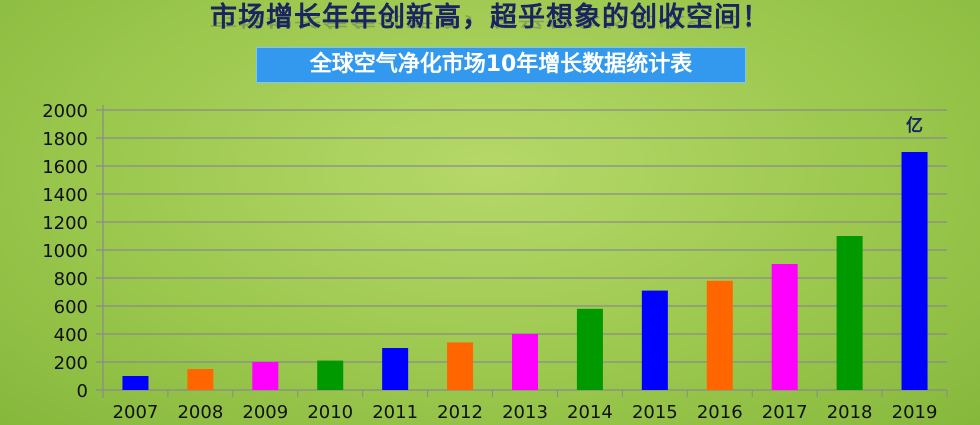 The width and height of the screenshot is (980, 425). I want to click on bar-2008, so click(200, 379).